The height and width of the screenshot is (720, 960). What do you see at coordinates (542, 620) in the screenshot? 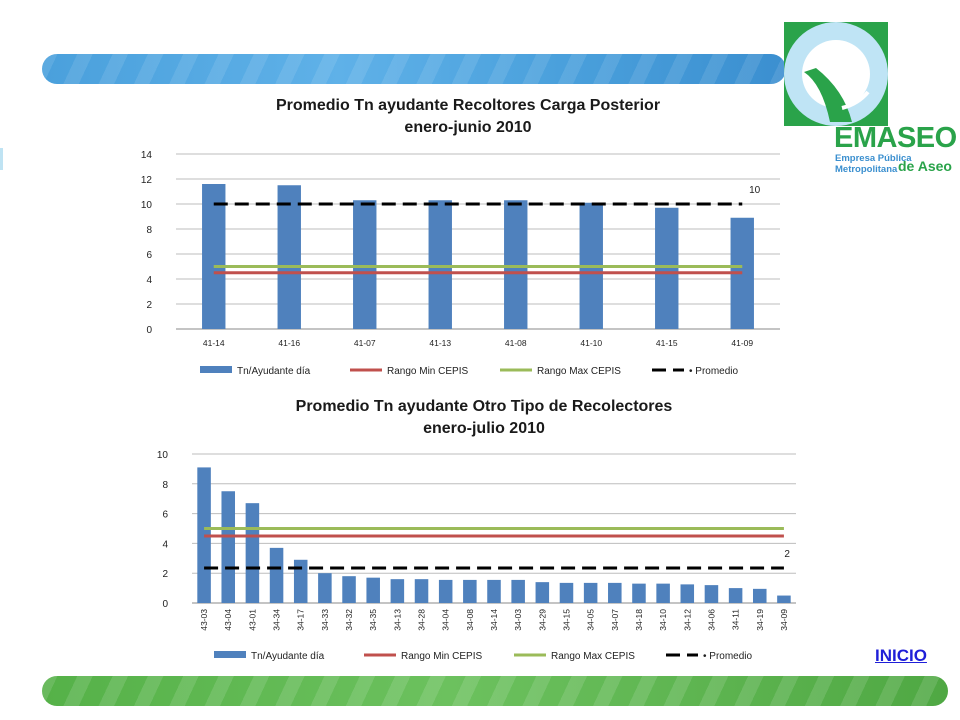
I see `x-tick-label: 34-29` at bounding box center [542, 620].